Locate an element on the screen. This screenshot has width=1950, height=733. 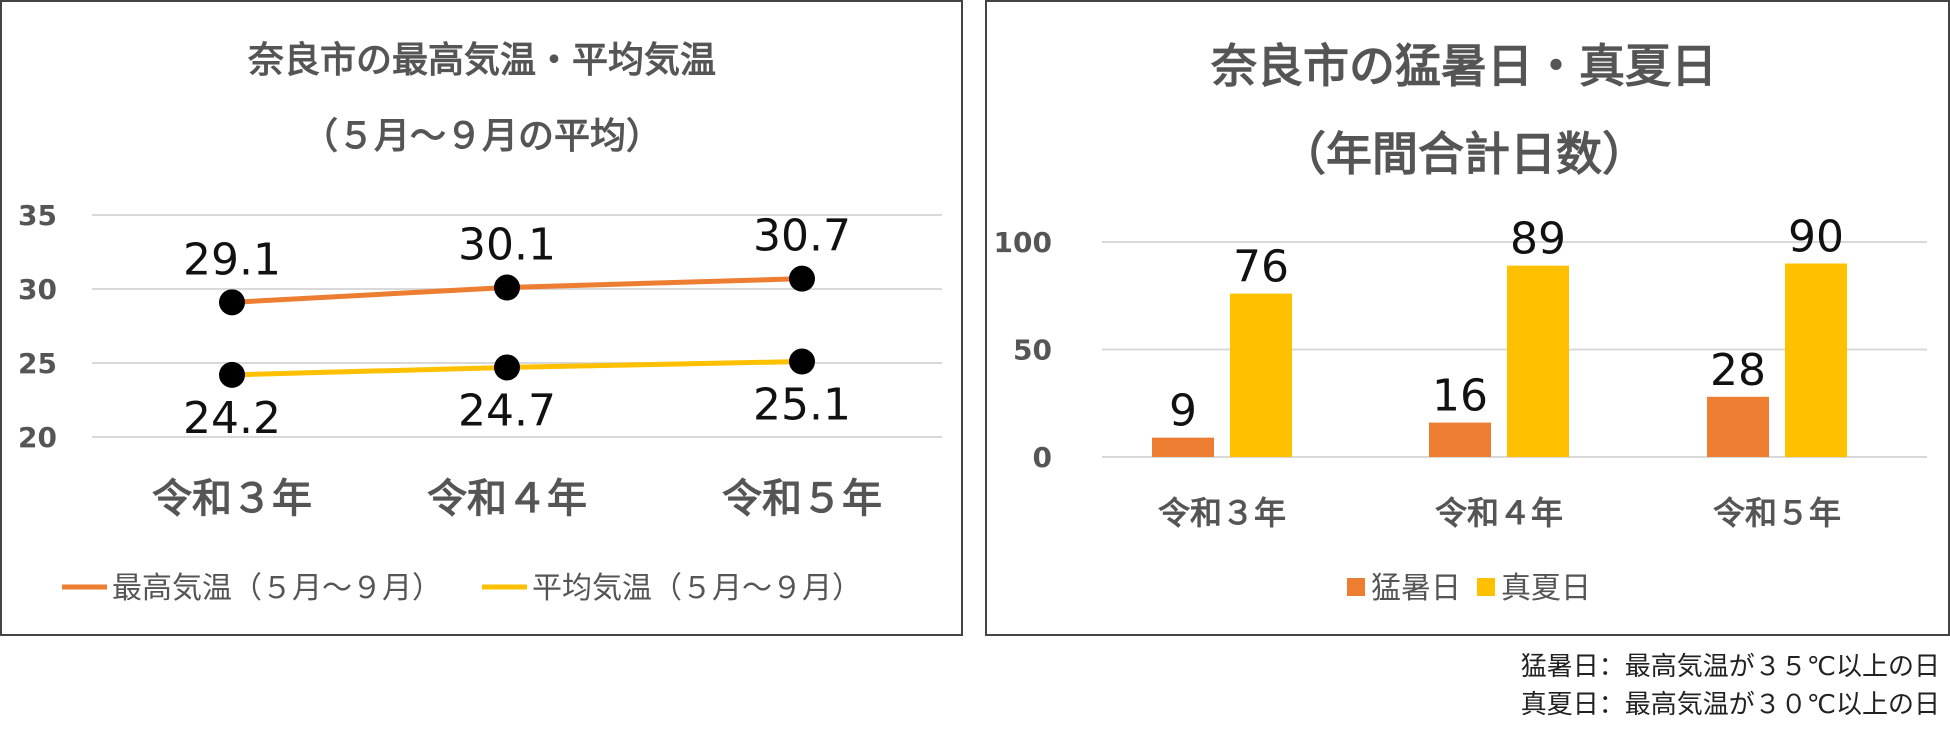
footnote-mosho: 猛暑日：最高気温が３５℃以上の日 is located at coordinates (1730, 667).